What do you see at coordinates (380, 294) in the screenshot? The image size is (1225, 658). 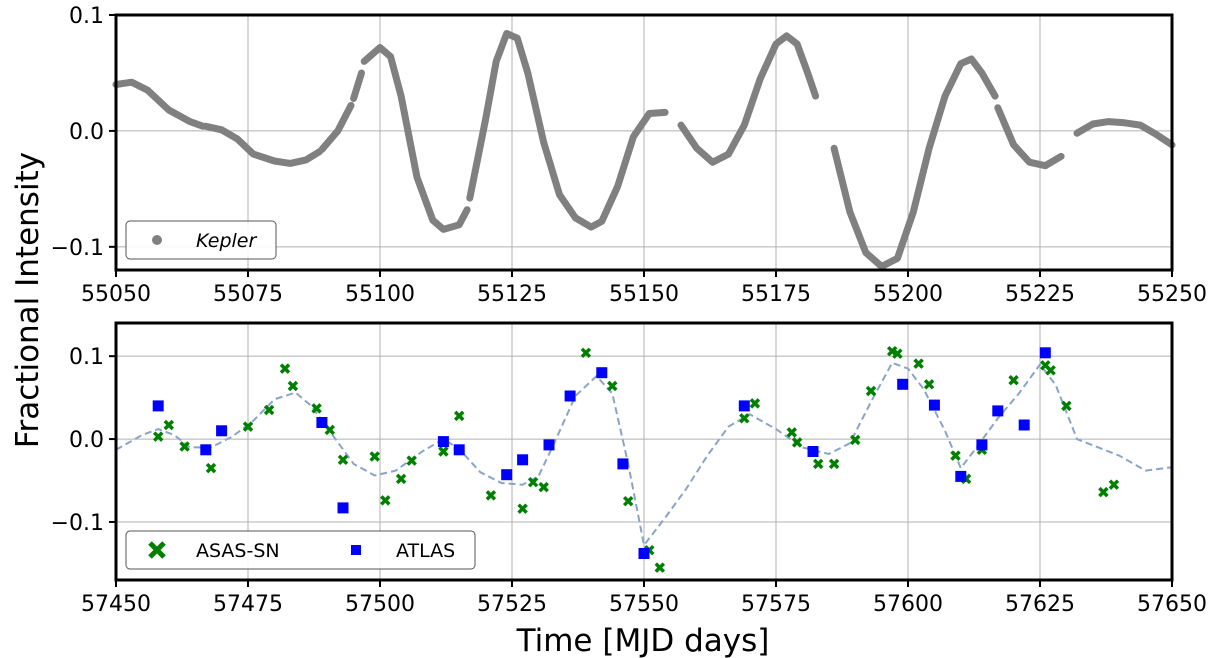 I see `x-tick-label: 55100` at bounding box center [380, 294].